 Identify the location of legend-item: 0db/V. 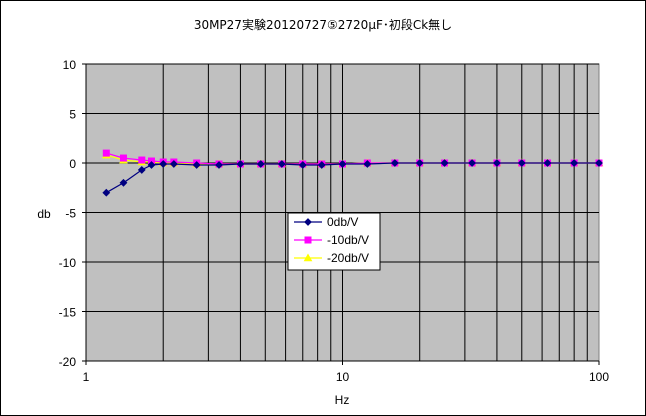
(326, 222).